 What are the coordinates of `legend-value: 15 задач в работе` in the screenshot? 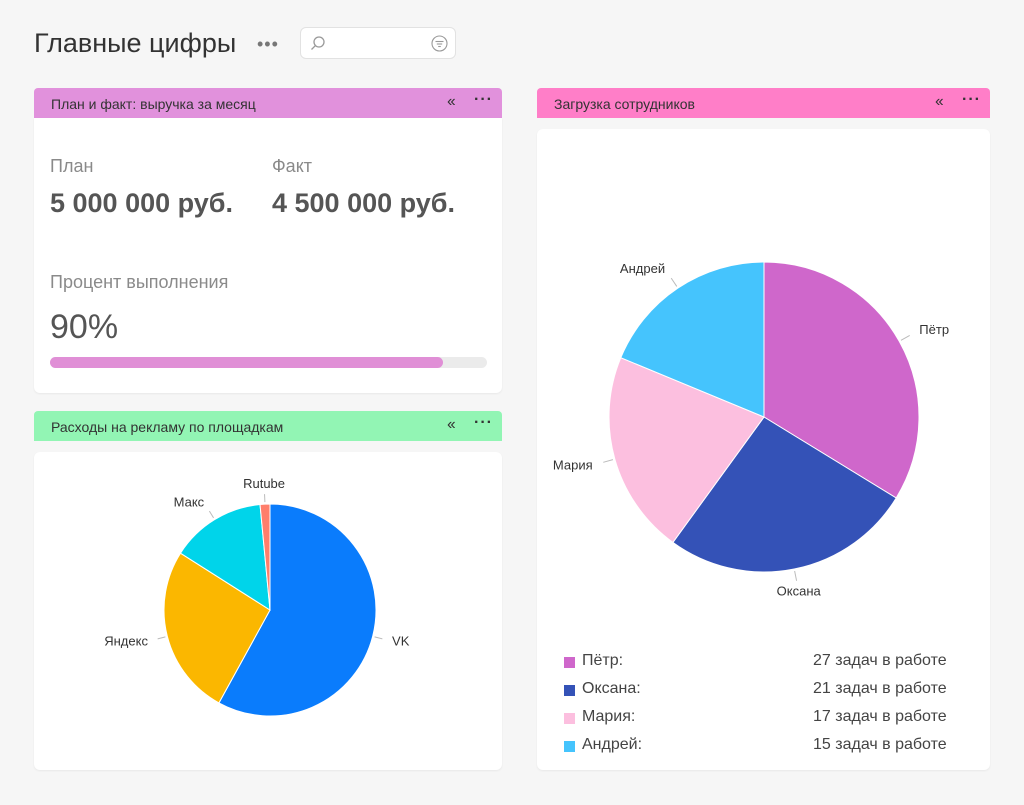 It's located at (880, 744).